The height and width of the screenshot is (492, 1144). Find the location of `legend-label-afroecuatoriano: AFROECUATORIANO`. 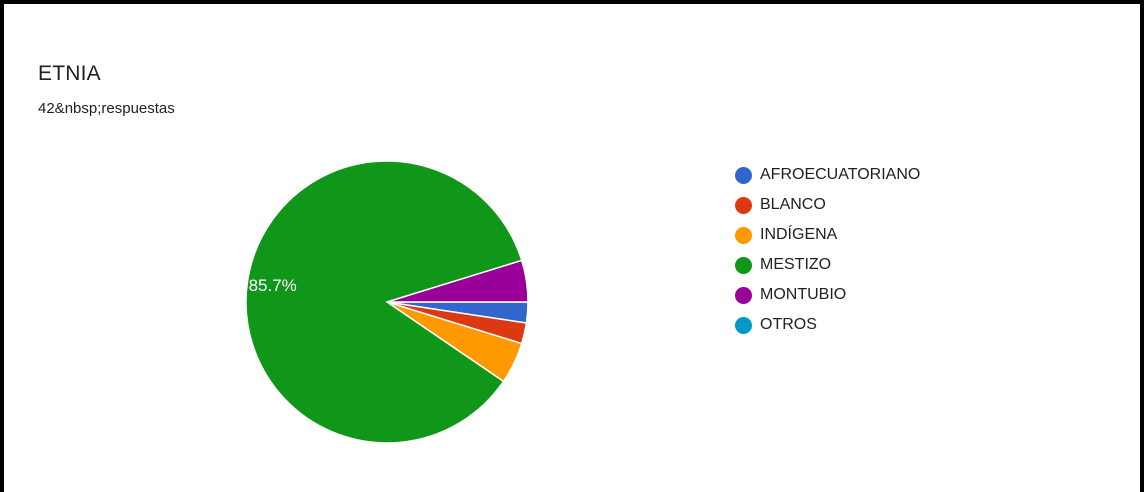

legend-label-afroecuatoriano: AFROECUATORIANO is located at coordinates (840, 174).